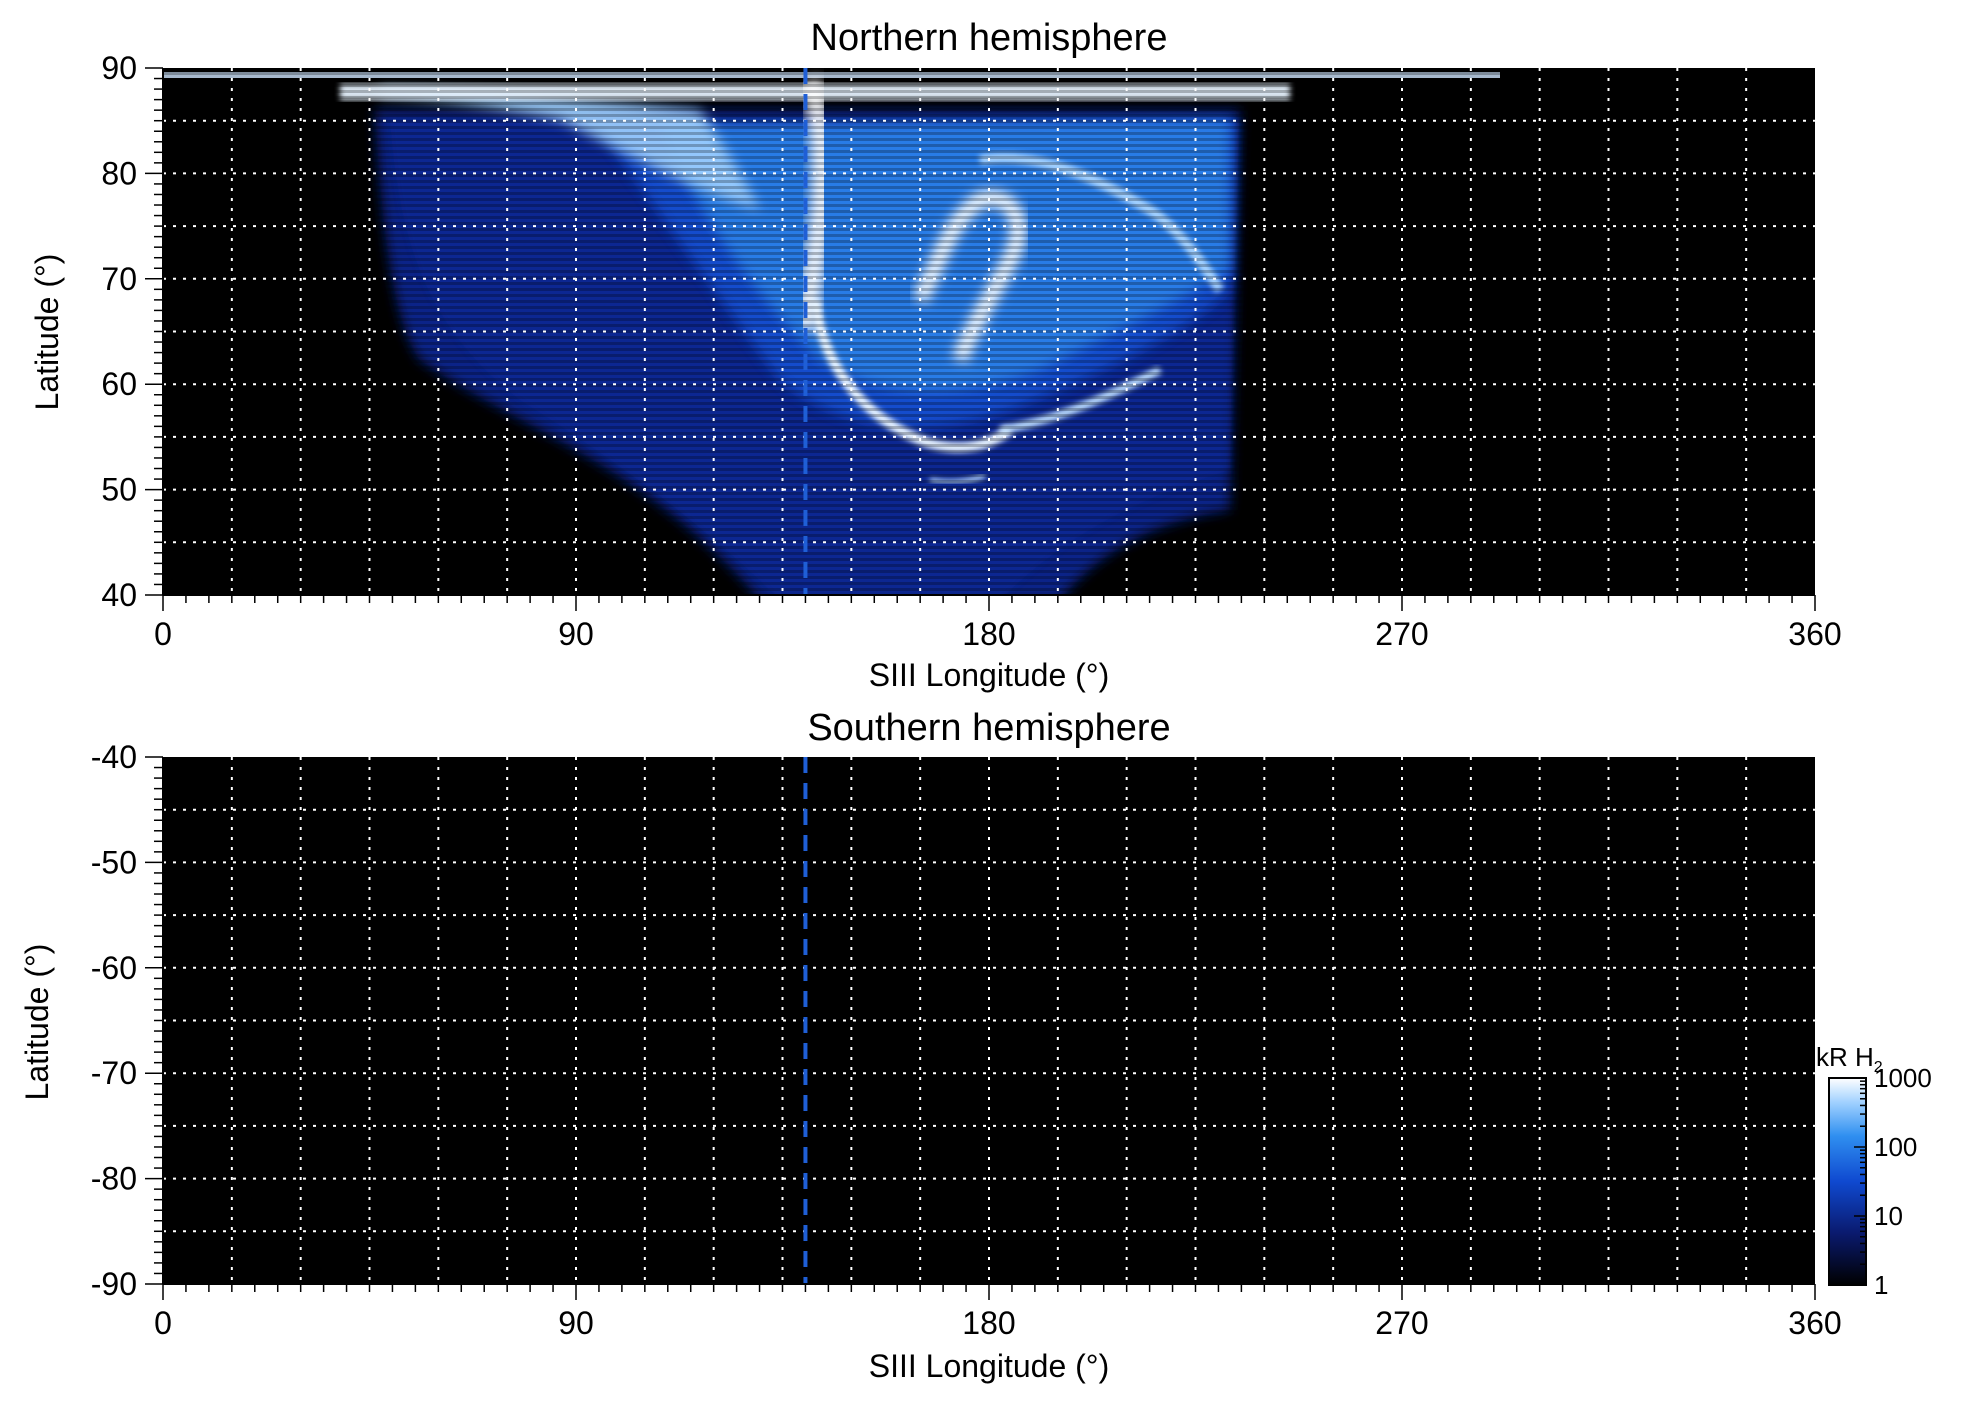 The image size is (1983, 1423). What do you see at coordinates (119, 68) in the screenshot?
I see `y-tick-label: 90` at bounding box center [119, 68].